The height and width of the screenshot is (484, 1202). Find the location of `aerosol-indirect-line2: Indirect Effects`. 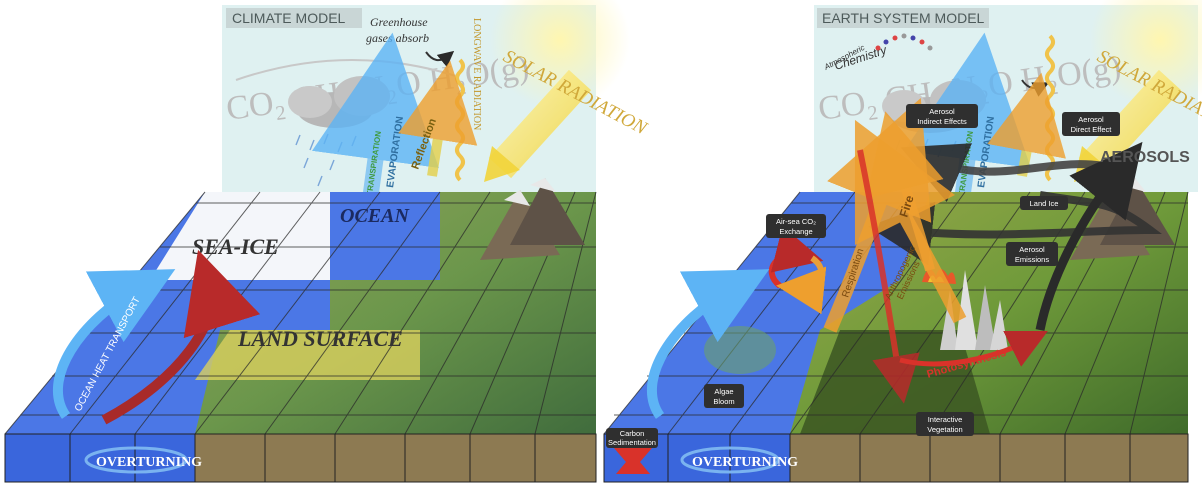

aerosol-indirect-line2: Indirect Effects is located at coordinates (942, 121).